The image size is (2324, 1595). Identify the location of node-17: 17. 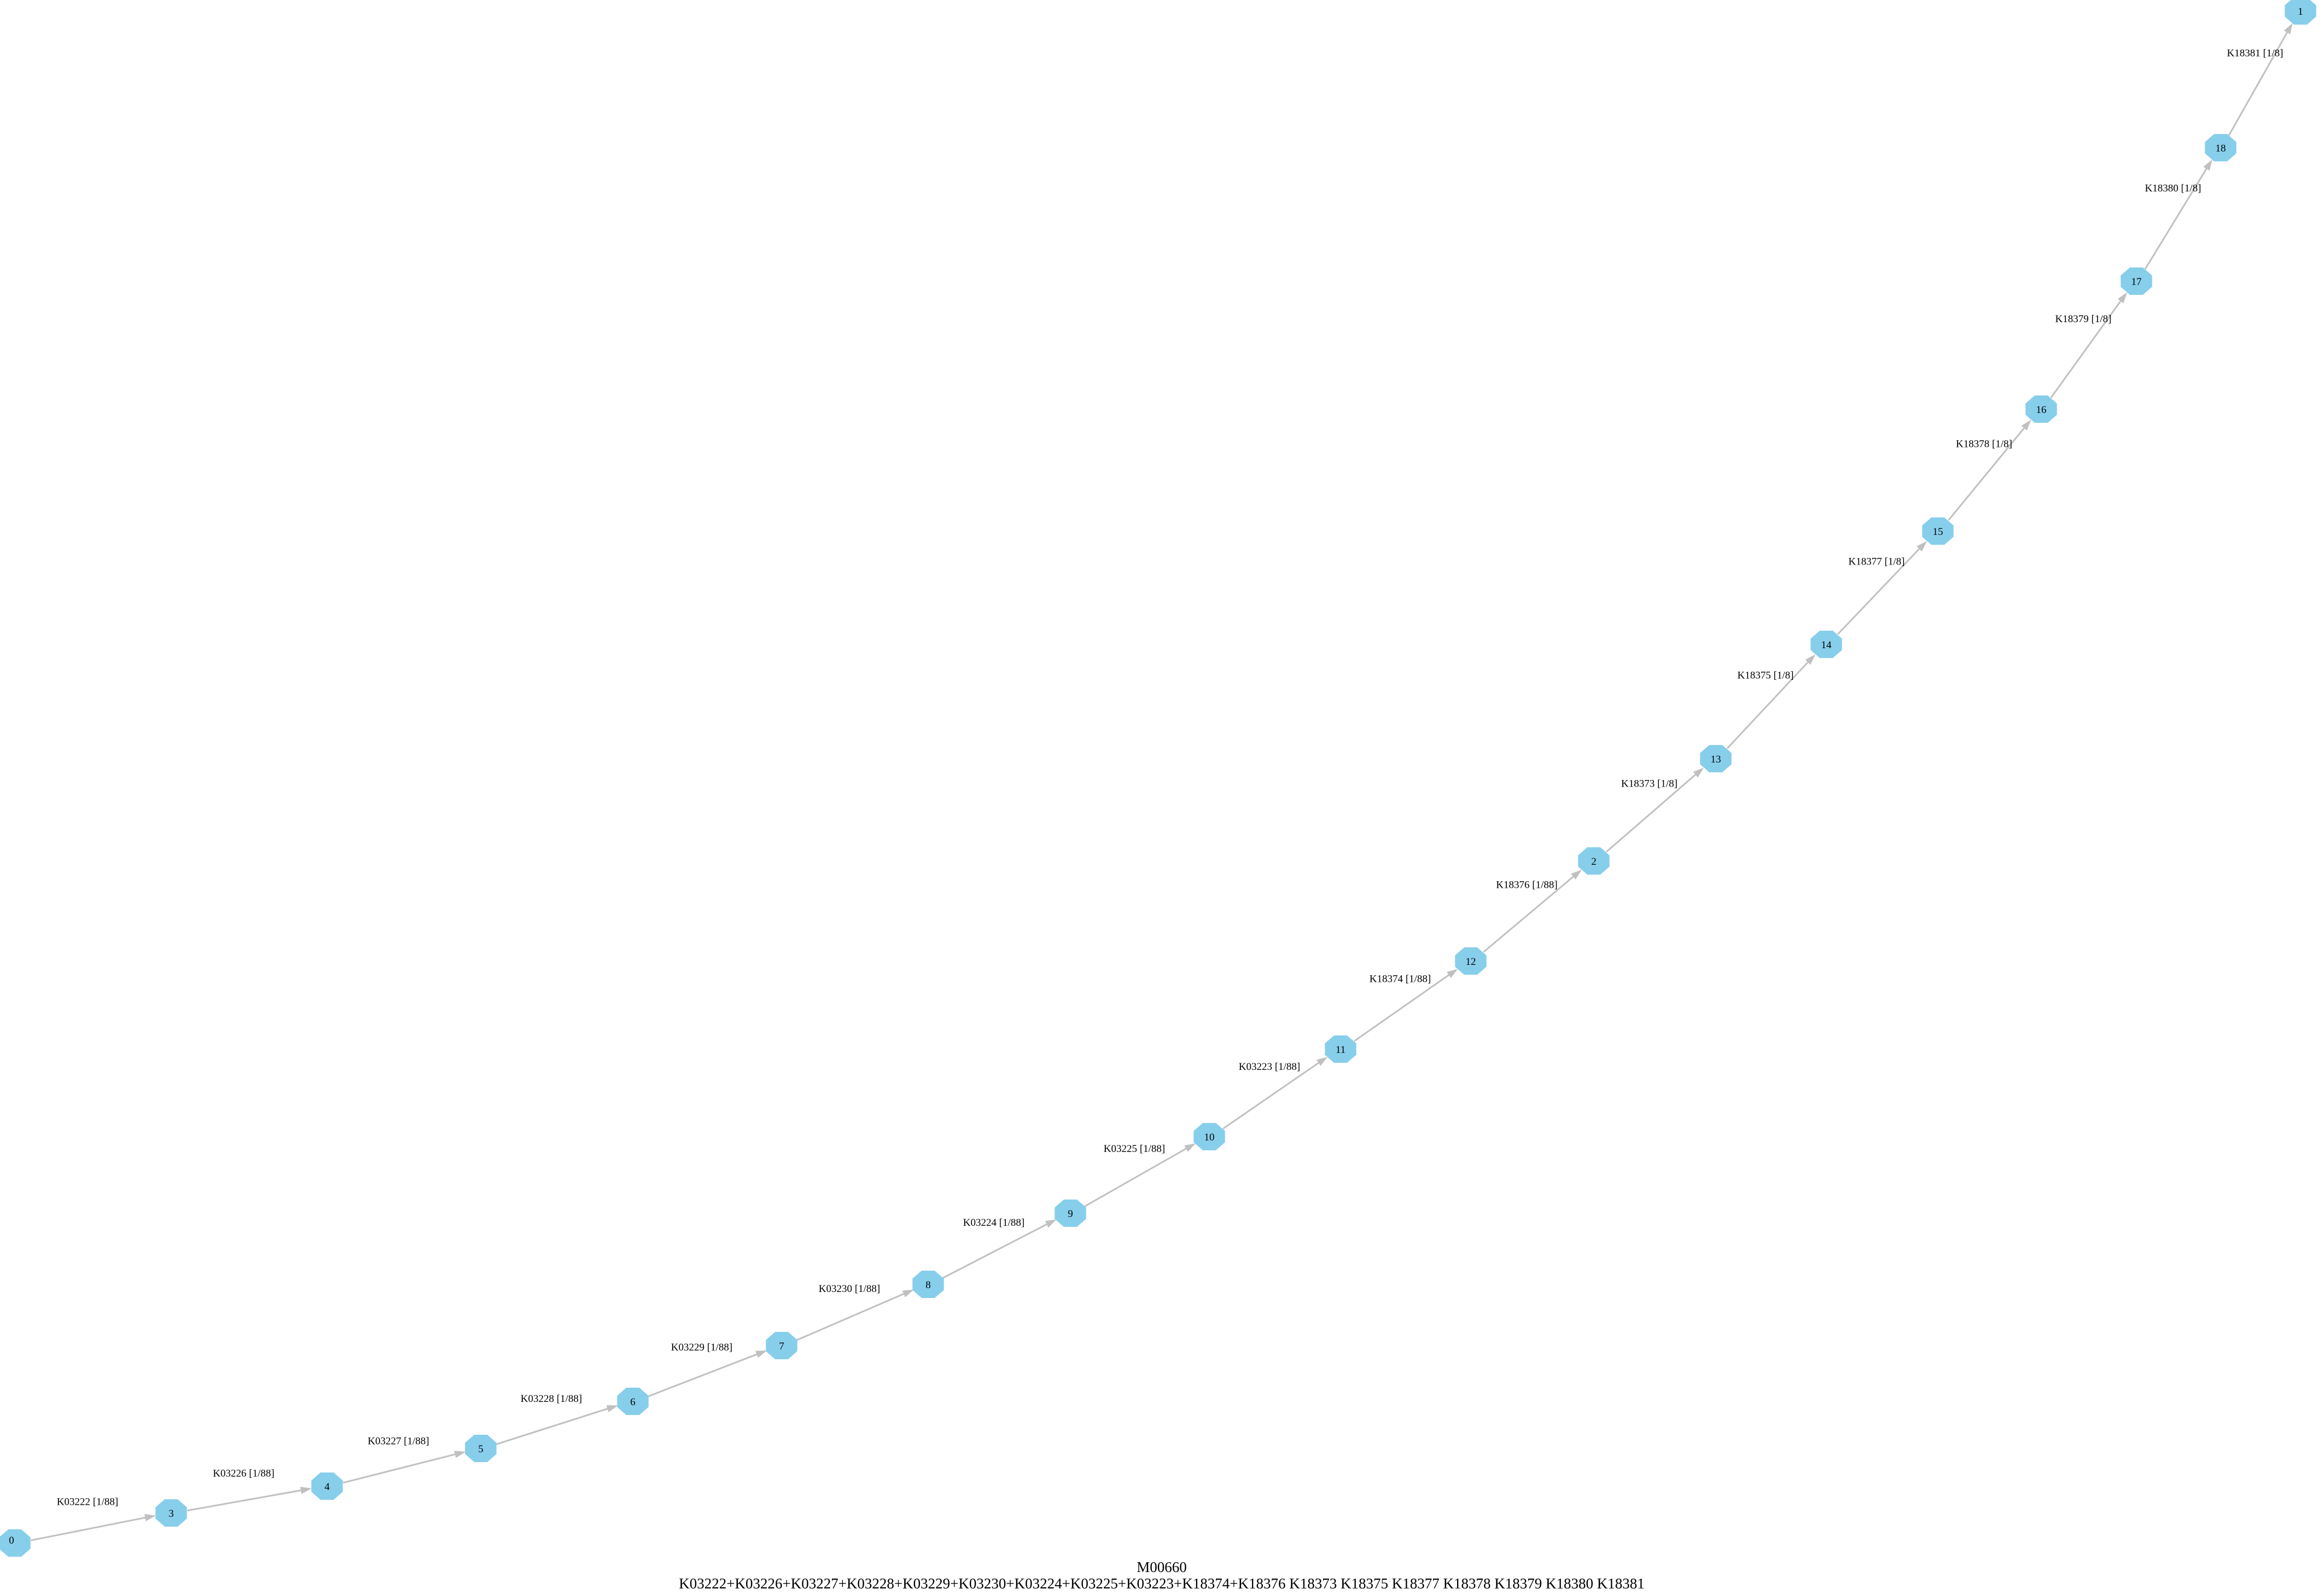
(2136, 281).